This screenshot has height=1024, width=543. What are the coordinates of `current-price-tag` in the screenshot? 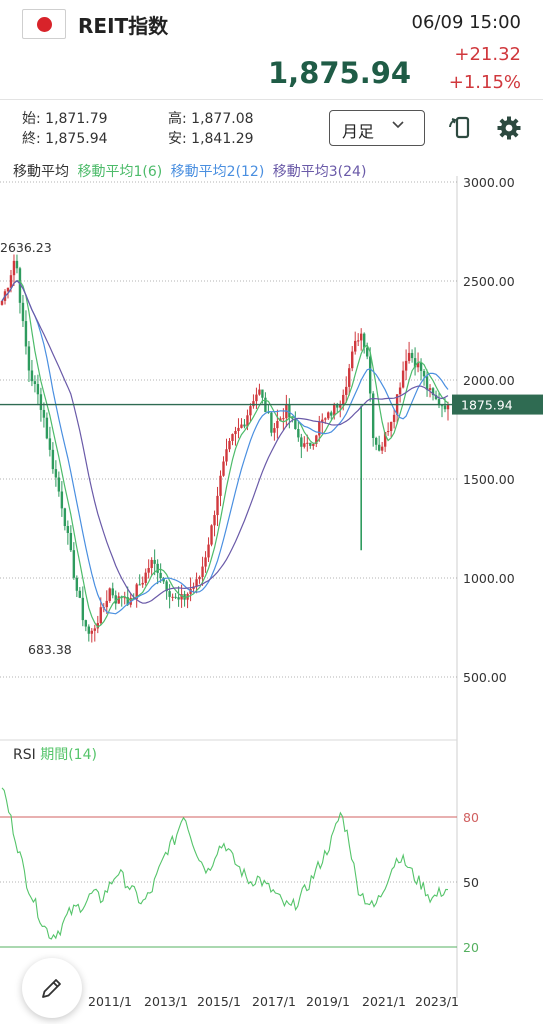 It's located at (497, 404).